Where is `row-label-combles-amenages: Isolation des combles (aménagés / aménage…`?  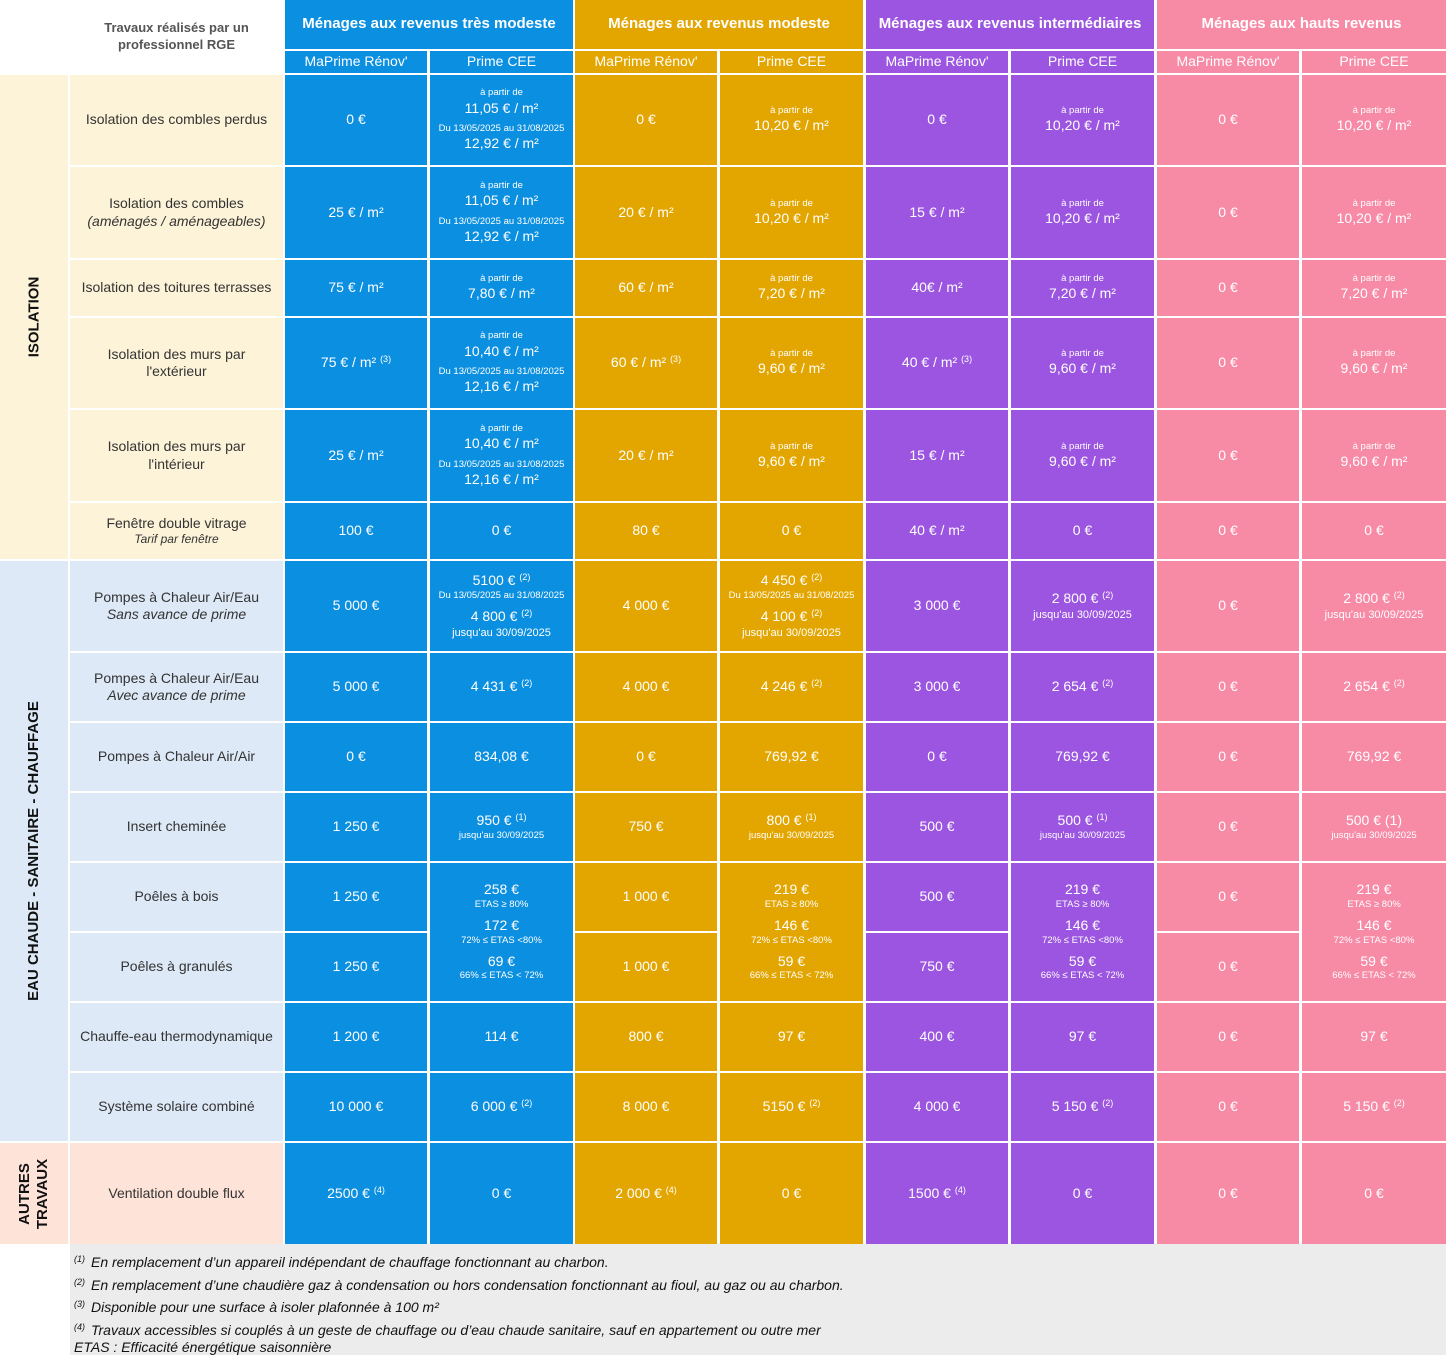
row-label-combles-amenages: Isolation des combles (aménagés / aménage… is located at coordinates (176, 212).